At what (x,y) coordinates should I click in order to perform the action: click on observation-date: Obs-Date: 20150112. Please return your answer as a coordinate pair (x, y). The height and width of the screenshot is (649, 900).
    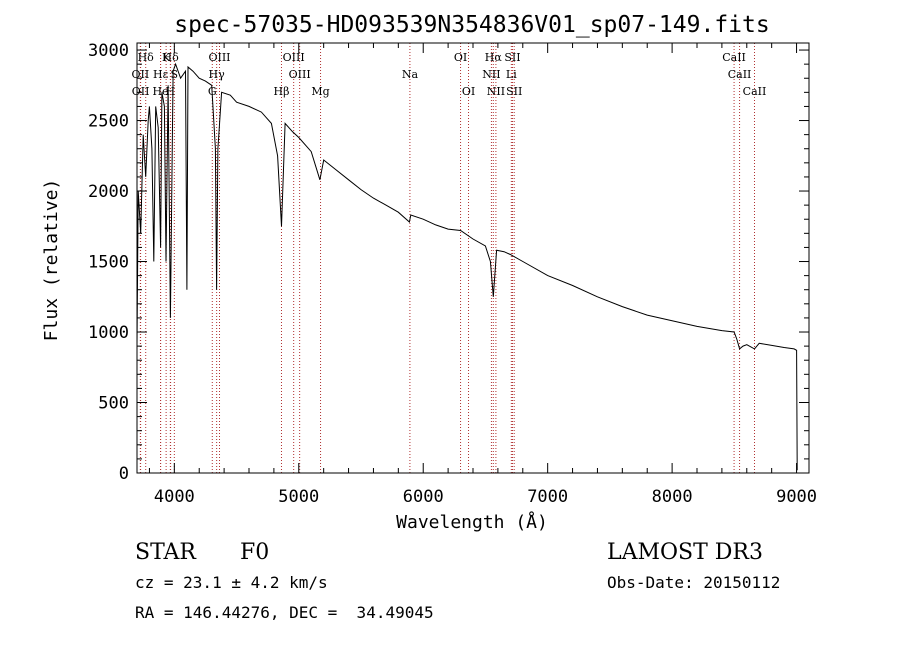
    Looking at the image, I should click on (694, 582).